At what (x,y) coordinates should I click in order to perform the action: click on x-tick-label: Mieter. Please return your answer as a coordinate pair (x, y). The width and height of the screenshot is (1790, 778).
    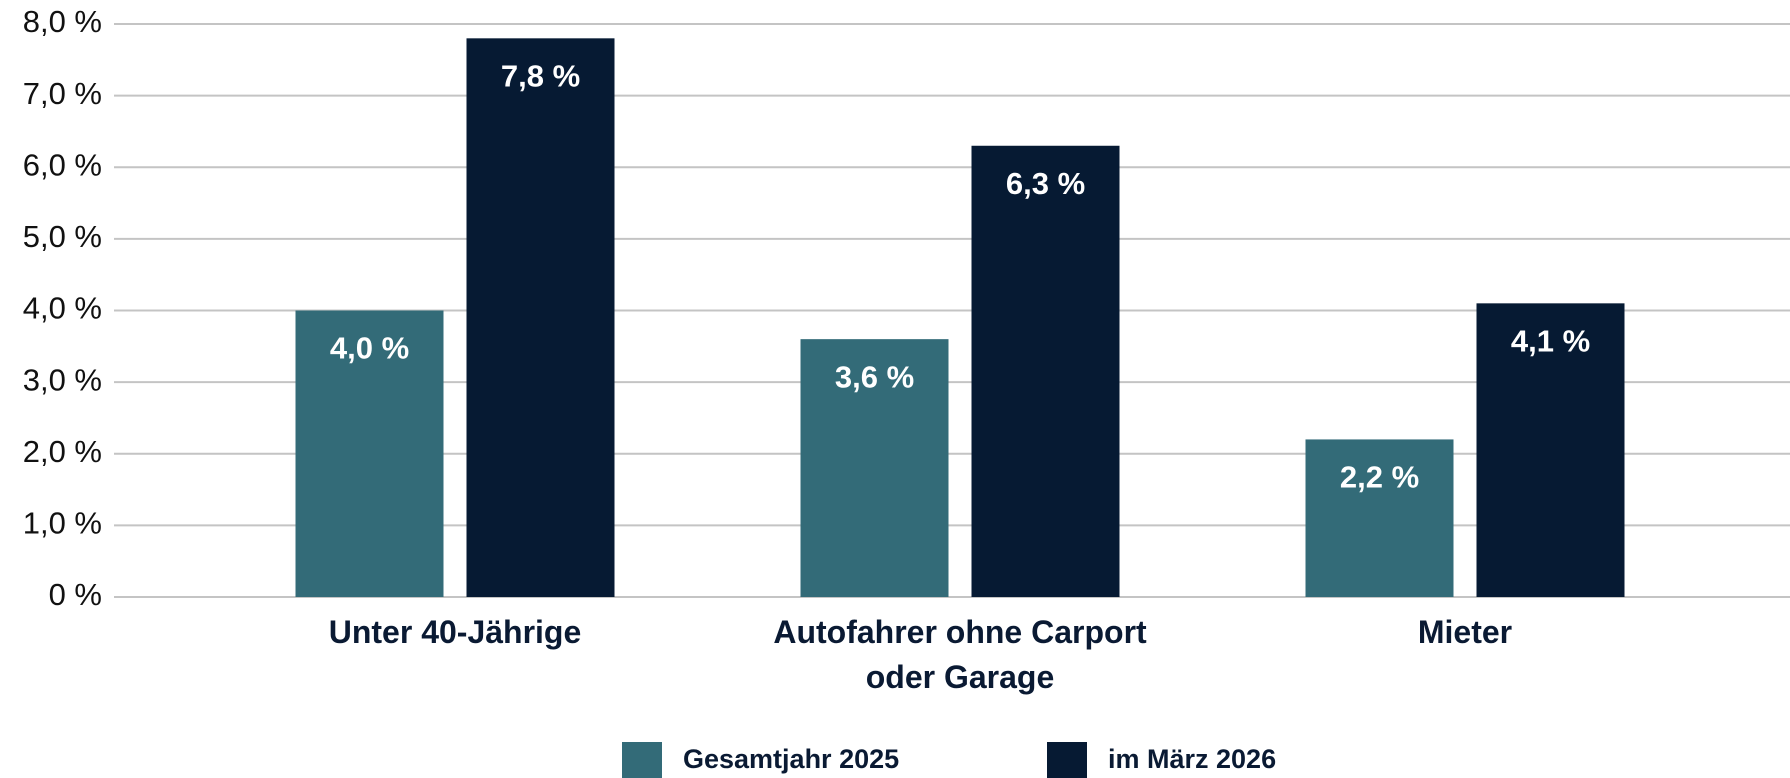
    Looking at the image, I should click on (1465, 632).